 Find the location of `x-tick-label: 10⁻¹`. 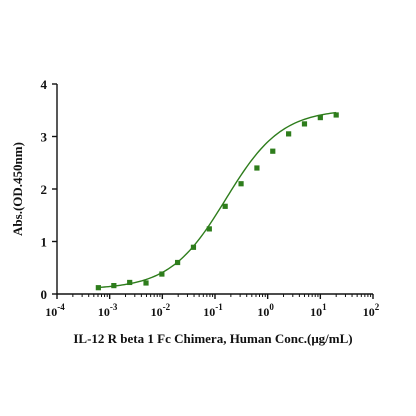

x-tick-label: 10⁻¹ is located at coordinates (213, 310).